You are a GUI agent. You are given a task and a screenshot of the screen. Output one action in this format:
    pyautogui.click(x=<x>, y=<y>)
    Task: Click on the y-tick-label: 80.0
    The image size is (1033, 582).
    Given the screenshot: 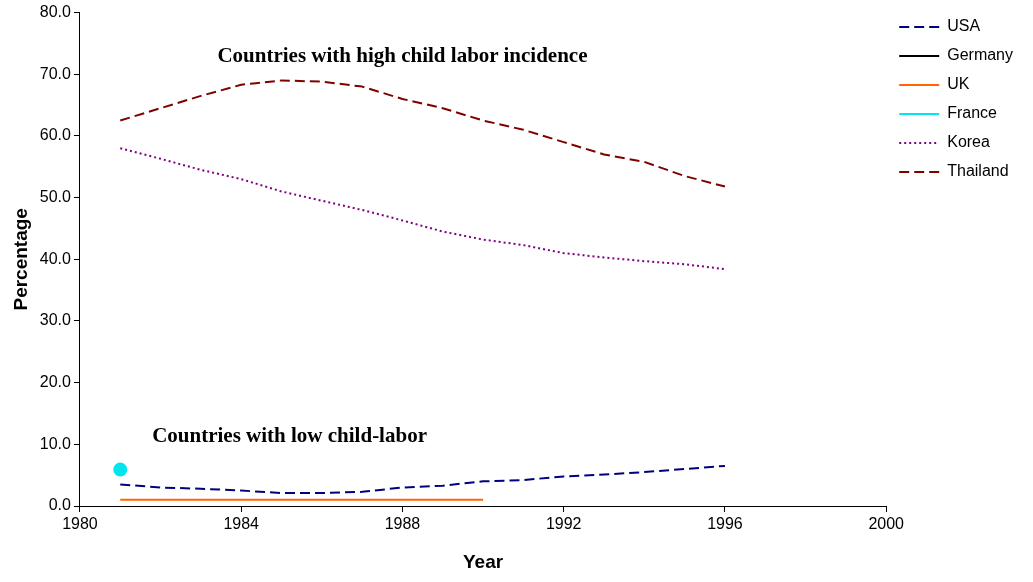 What is the action you would take?
    pyautogui.click(x=55, y=12)
    